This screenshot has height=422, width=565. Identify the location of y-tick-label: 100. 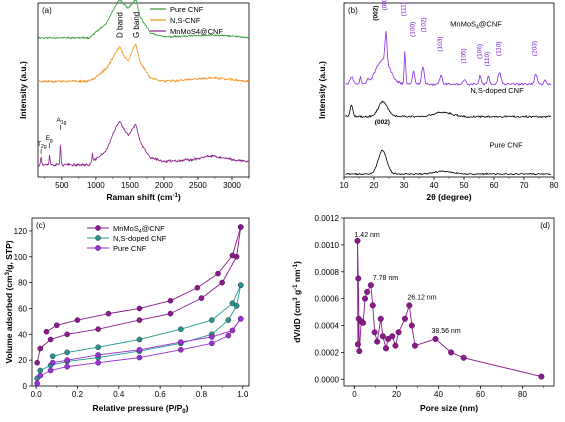
(21, 257).